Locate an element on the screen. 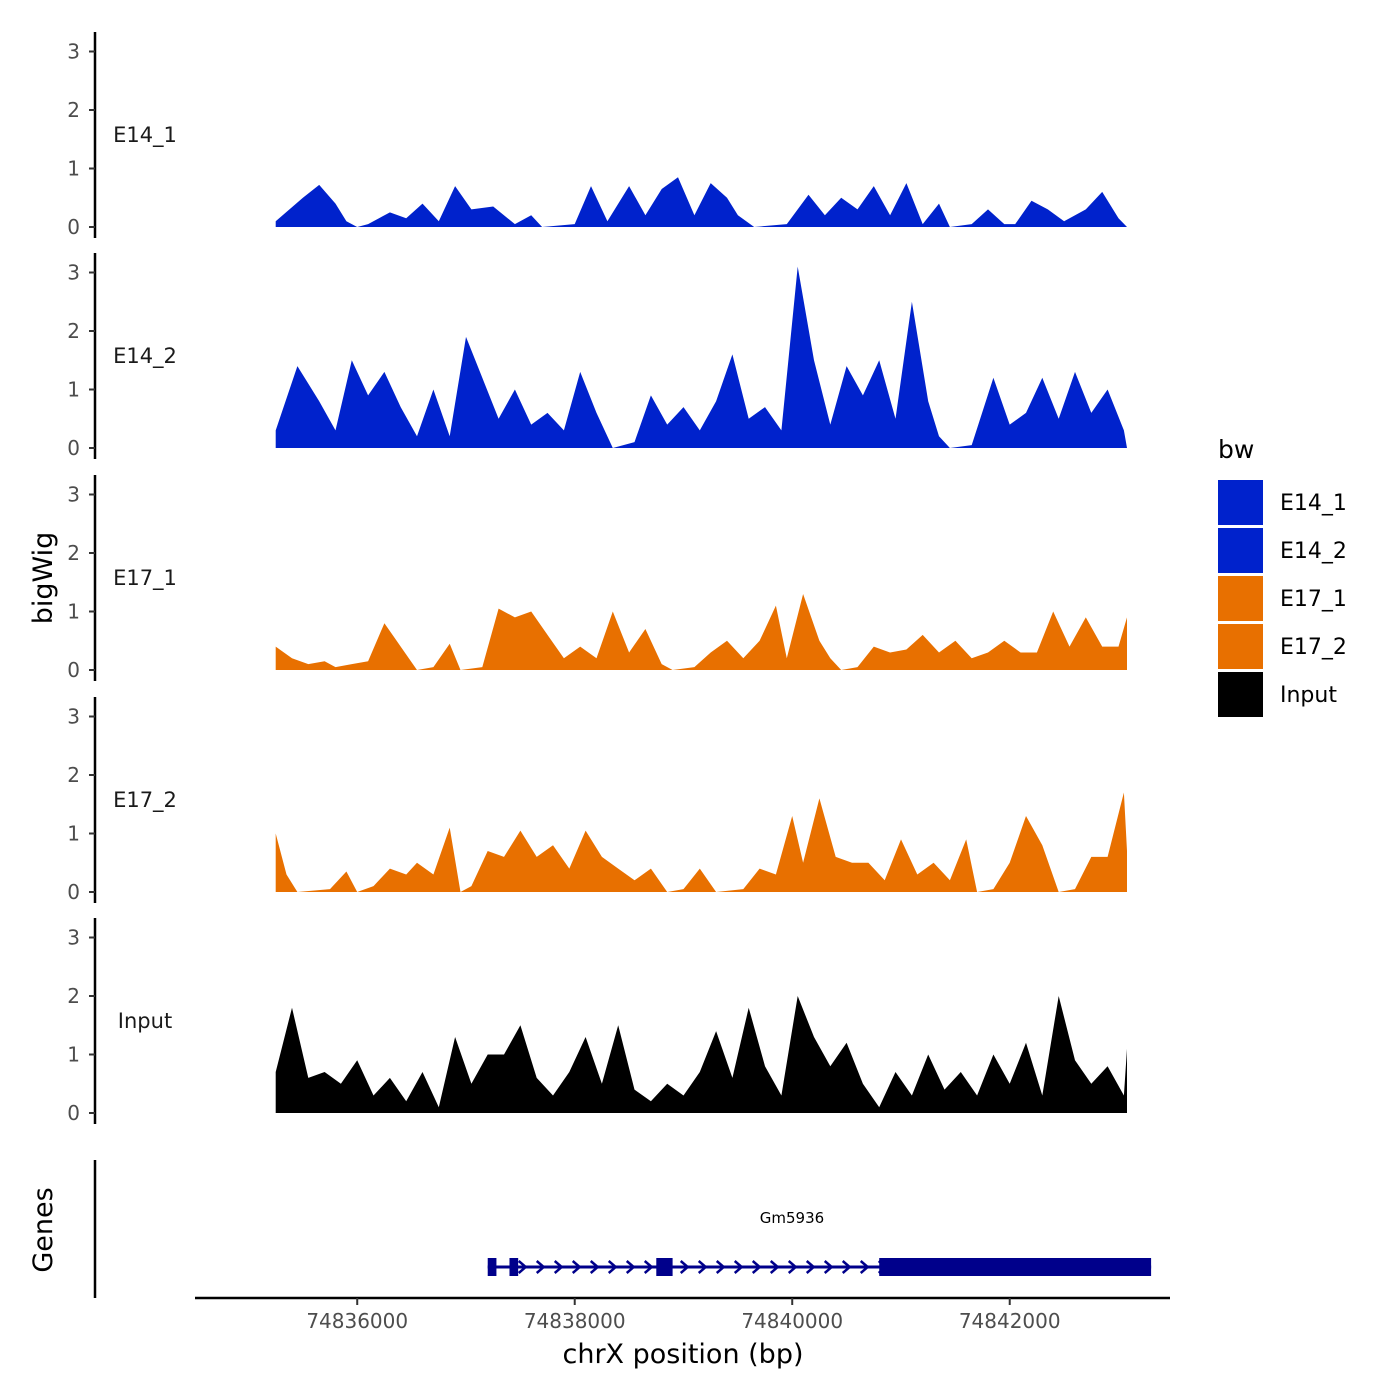 The image size is (1400, 1400). genes-panel: Genes Gm5936 is located at coordinates (590, 1229).